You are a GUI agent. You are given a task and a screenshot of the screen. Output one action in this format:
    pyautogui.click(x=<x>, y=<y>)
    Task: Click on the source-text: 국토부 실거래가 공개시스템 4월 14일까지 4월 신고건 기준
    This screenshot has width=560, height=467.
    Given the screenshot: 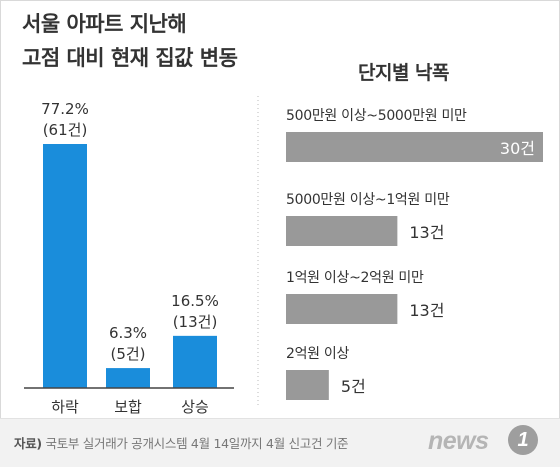 What is the action you would take?
    pyautogui.click(x=197, y=443)
    